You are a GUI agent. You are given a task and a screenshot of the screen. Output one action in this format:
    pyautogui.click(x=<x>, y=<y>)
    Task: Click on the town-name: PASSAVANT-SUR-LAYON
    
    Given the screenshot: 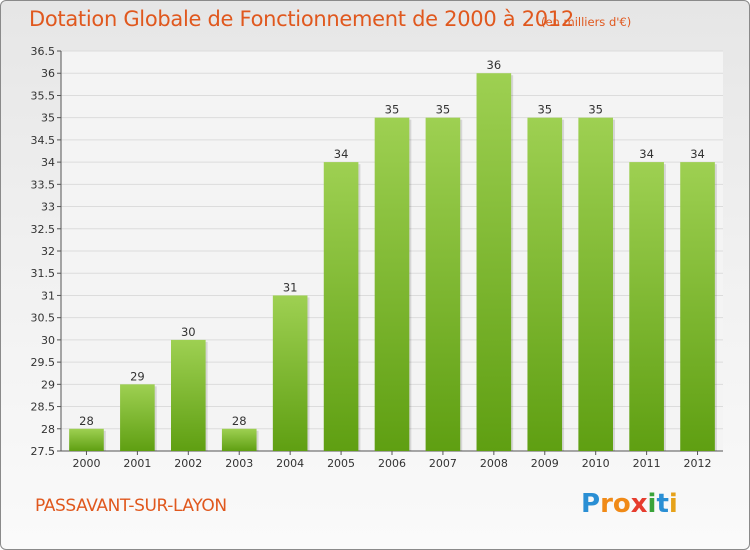 What is the action you would take?
    pyautogui.click(x=131, y=506)
    